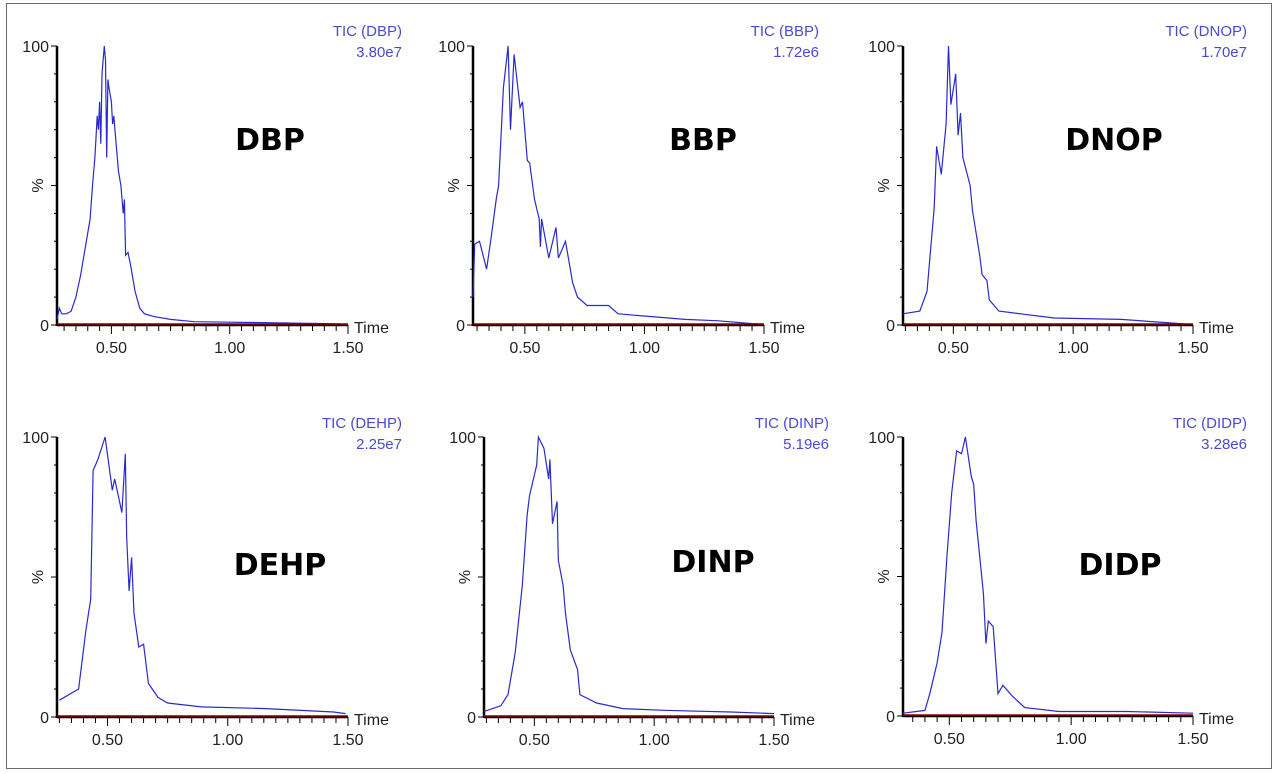 Image resolution: width=1280 pixels, height=774 pixels. What do you see at coordinates (1048, 575) in the screenshot?
I see `tic-trace-didp` at bounding box center [1048, 575].